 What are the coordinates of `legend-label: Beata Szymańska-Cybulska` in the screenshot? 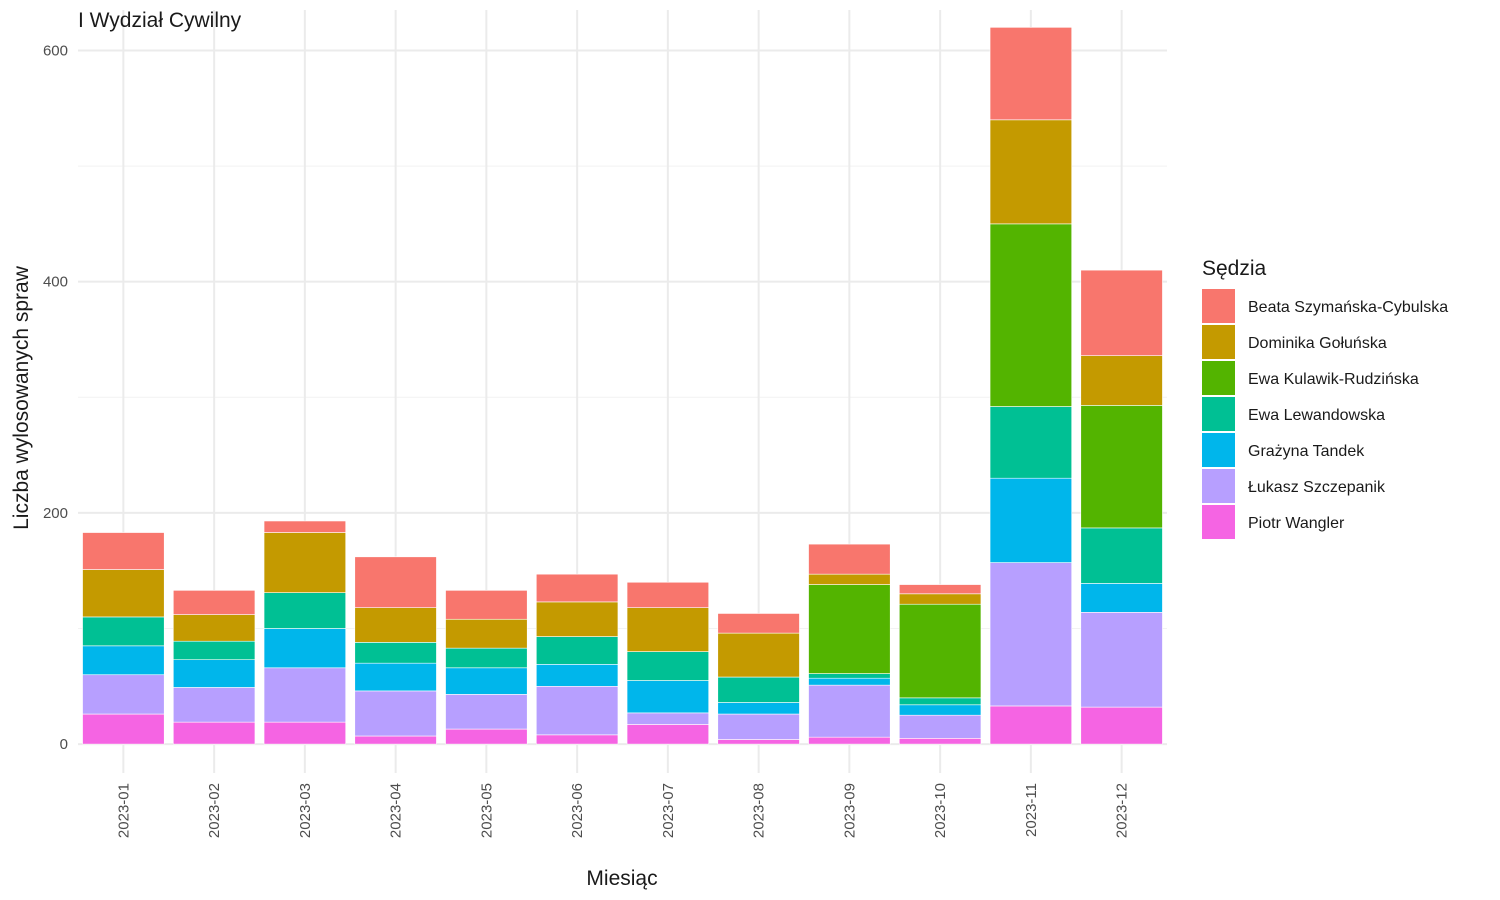 It's located at (1348, 307).